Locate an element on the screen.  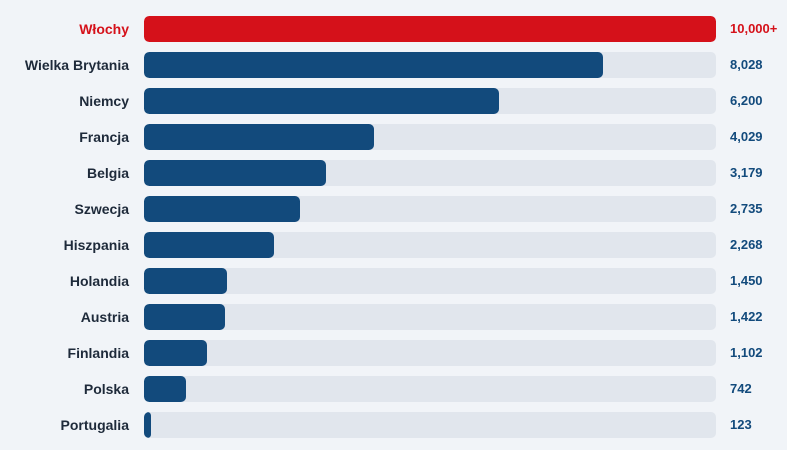
bar-row: Portugalia 123 is located at coordinates (393, 425).